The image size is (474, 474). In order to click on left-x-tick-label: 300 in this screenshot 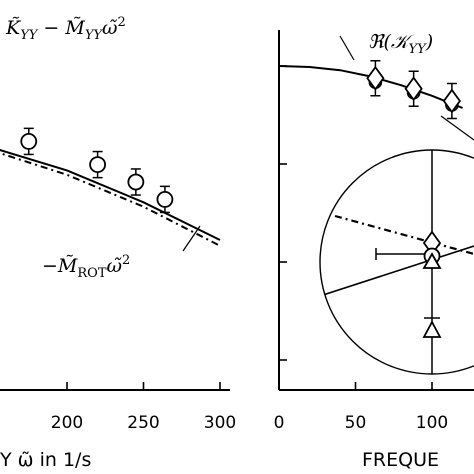, I will do `click(220, 423)`.